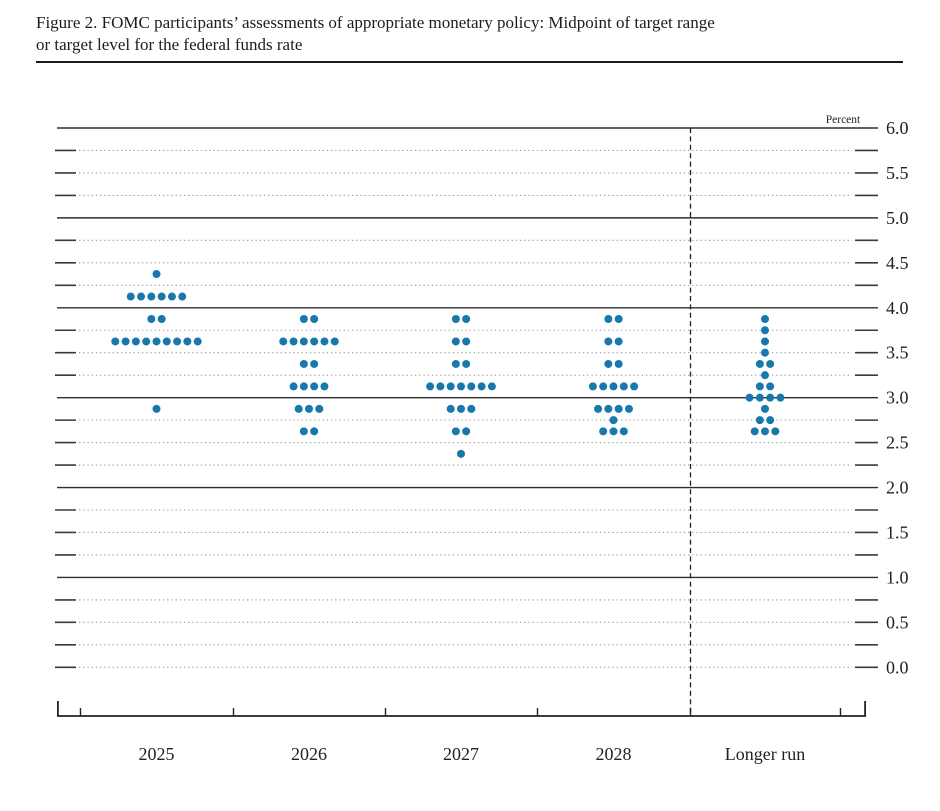 The image size is (940, 811). What do you see at coordinates (897, 353) in the screenshot?
I see `y-axis-label: 3.5` at bounding box center [897, 353].